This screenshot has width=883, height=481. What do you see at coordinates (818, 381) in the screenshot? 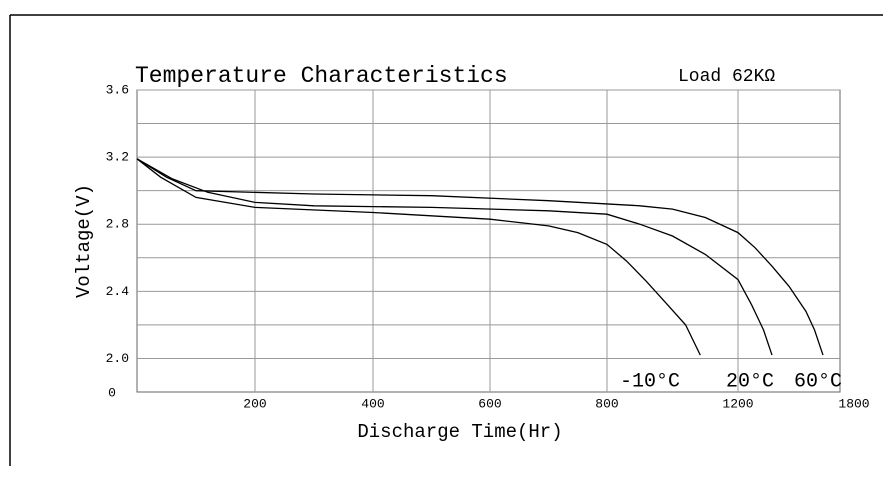
I see `series-label: 60°C` at bounding box center [818, 381].